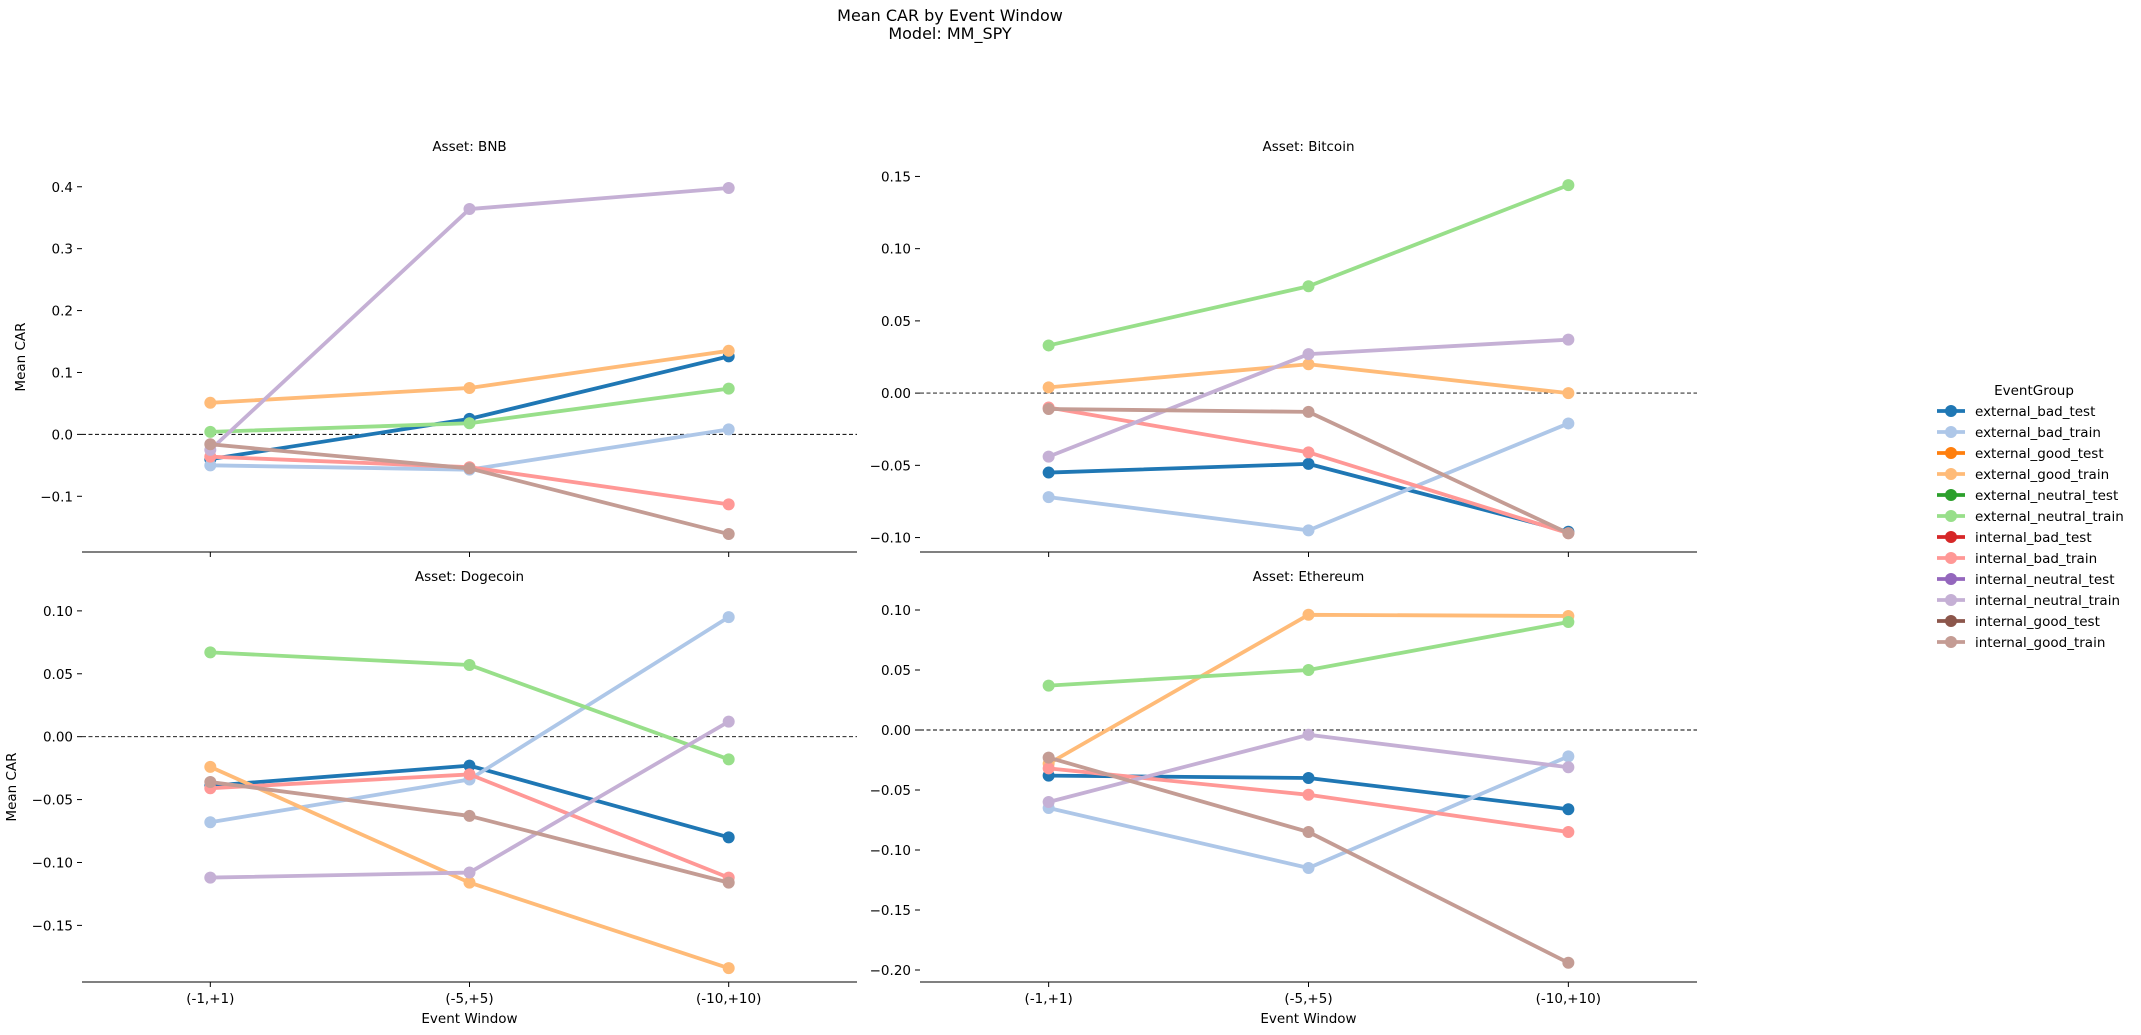 The width and height of the screenshot is (2141, 1035). What do you see at coordinates (1308, 999) in the screenshot?
I see `x-tick-label: (-5,+5)` at bounding box center [1308, 999].